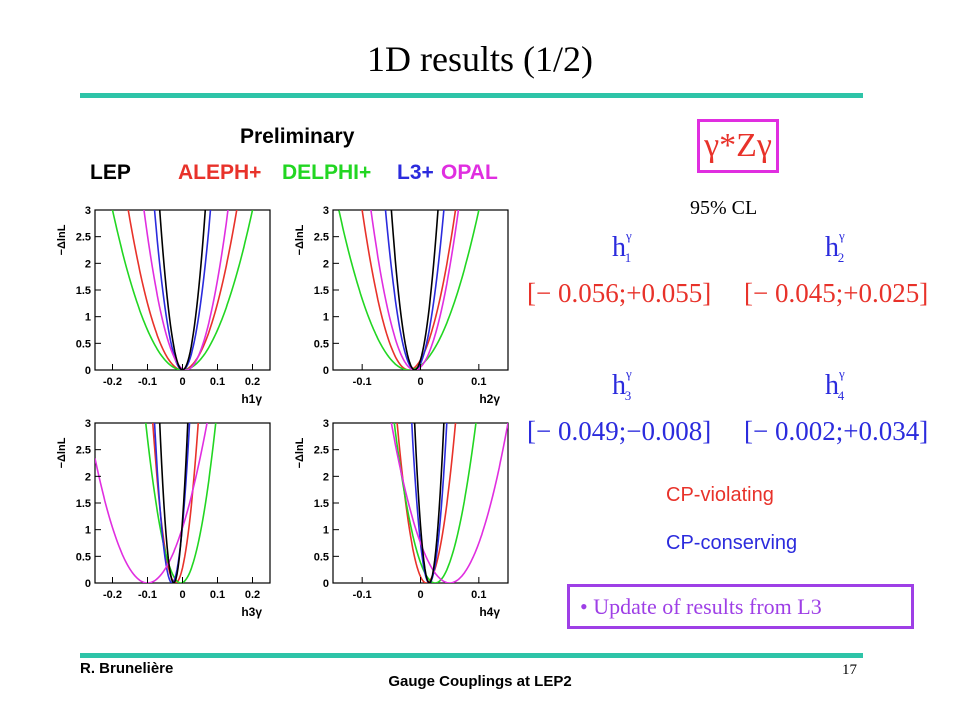 Image resolution: width=960 pixels, height=720 pixels. What do you see at coordinates (732, 543) in the screenshot?
I see `cp-conserving-note: CP-conserving` at bounding box center [732, 543].